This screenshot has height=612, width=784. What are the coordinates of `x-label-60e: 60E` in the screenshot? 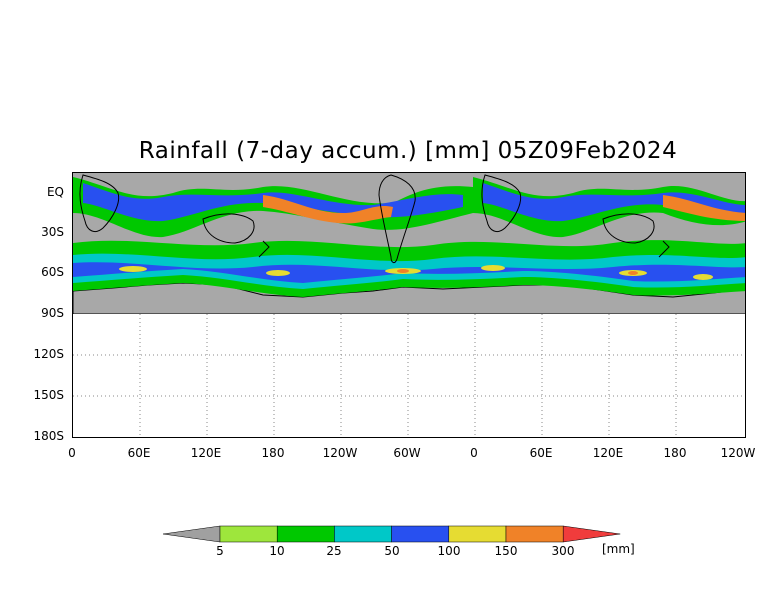 It's located at (139, 453).